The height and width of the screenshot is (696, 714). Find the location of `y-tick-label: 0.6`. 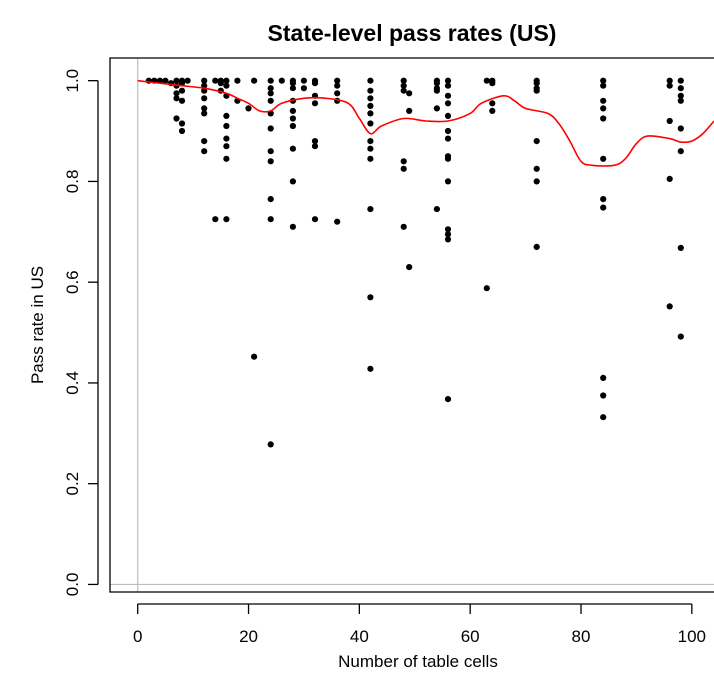

y-tick-label: 0.6 is located at coordinates (72, 282).